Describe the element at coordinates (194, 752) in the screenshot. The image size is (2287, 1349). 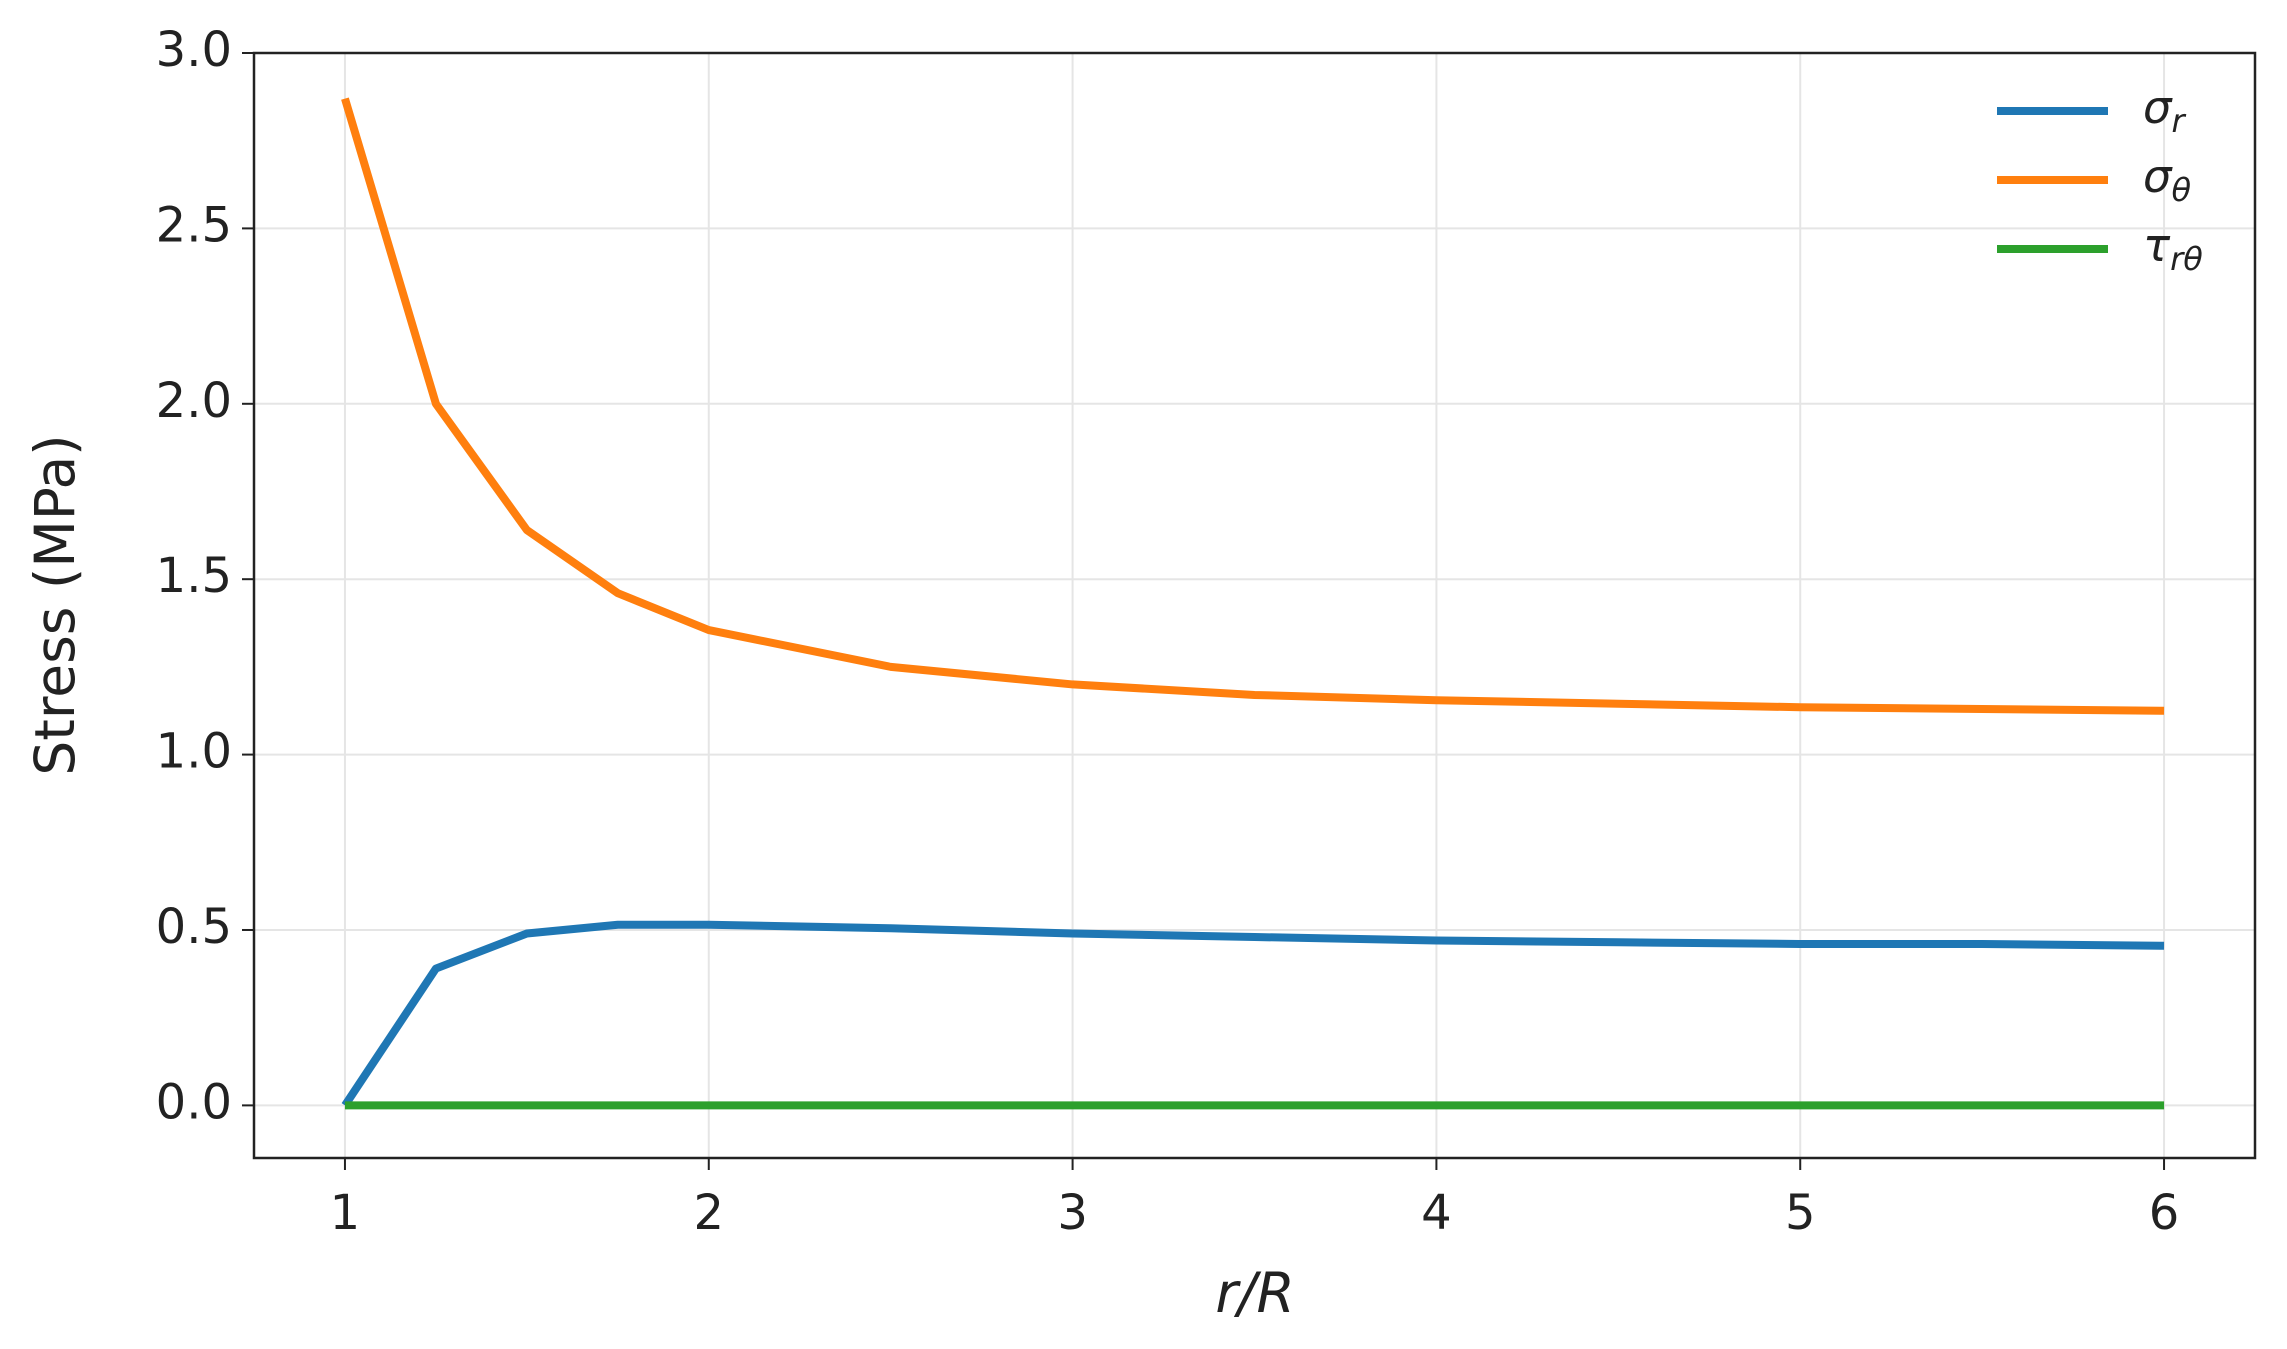
I see `y-tick-label: 1.0` at that location.